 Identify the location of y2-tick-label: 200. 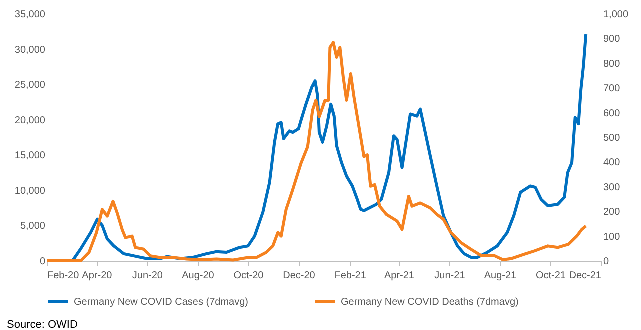
(612, 212).